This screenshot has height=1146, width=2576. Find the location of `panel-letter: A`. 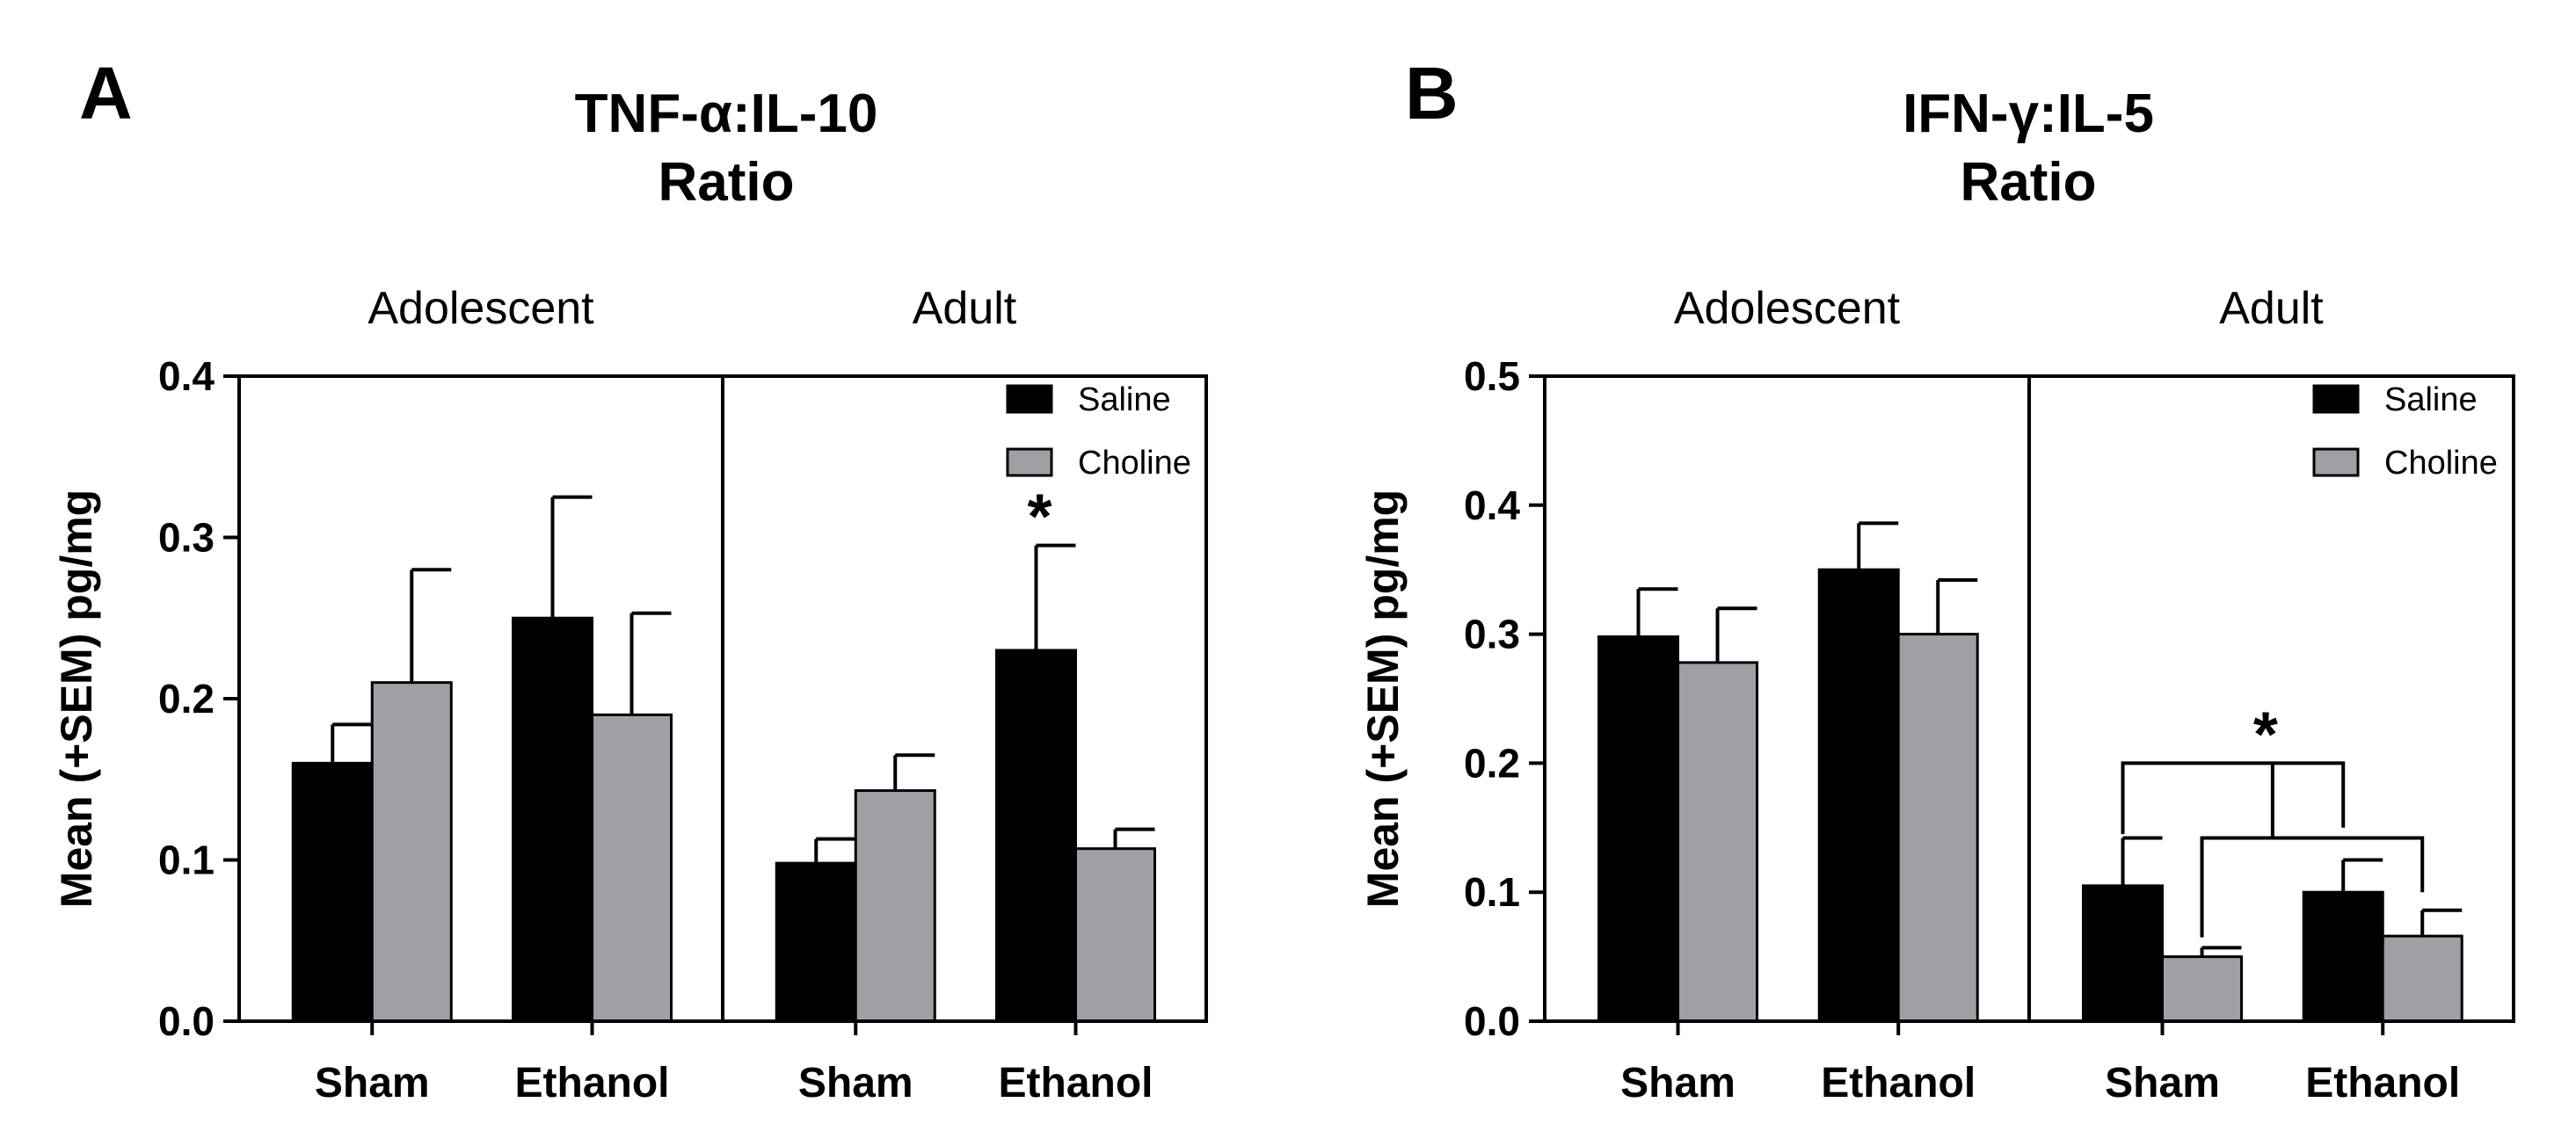

panel-letter: A is located at coordinates (106, 93).